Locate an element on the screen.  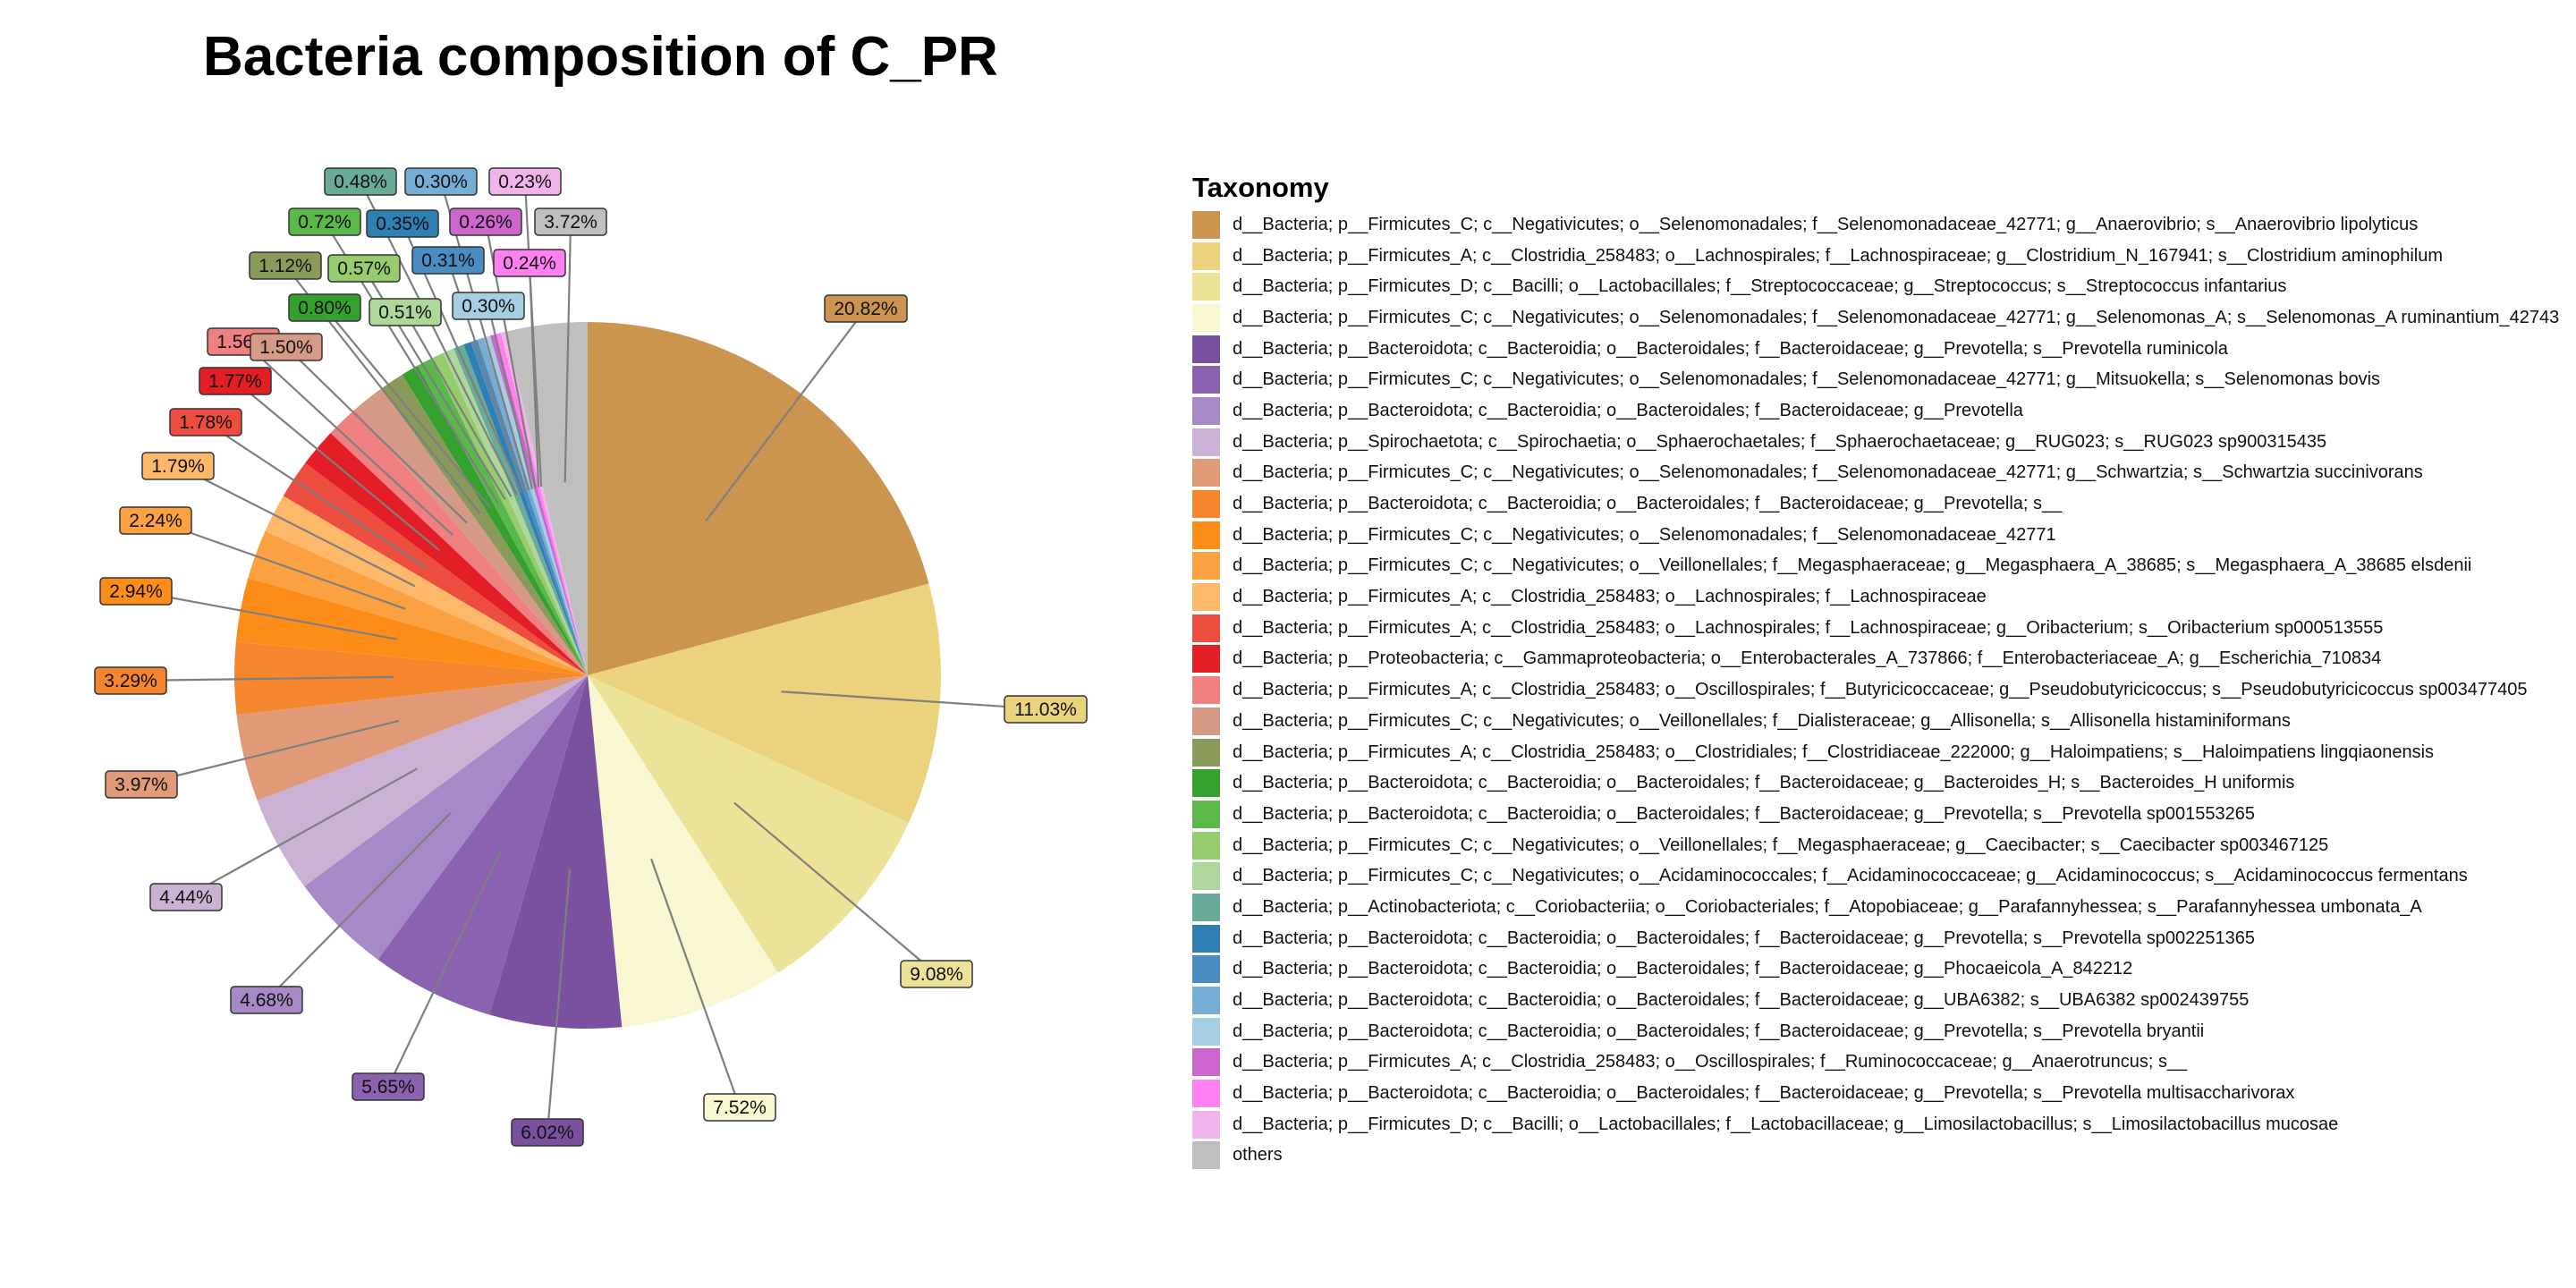
slice-label: 11.03% is located at coordinates (1046, 709).